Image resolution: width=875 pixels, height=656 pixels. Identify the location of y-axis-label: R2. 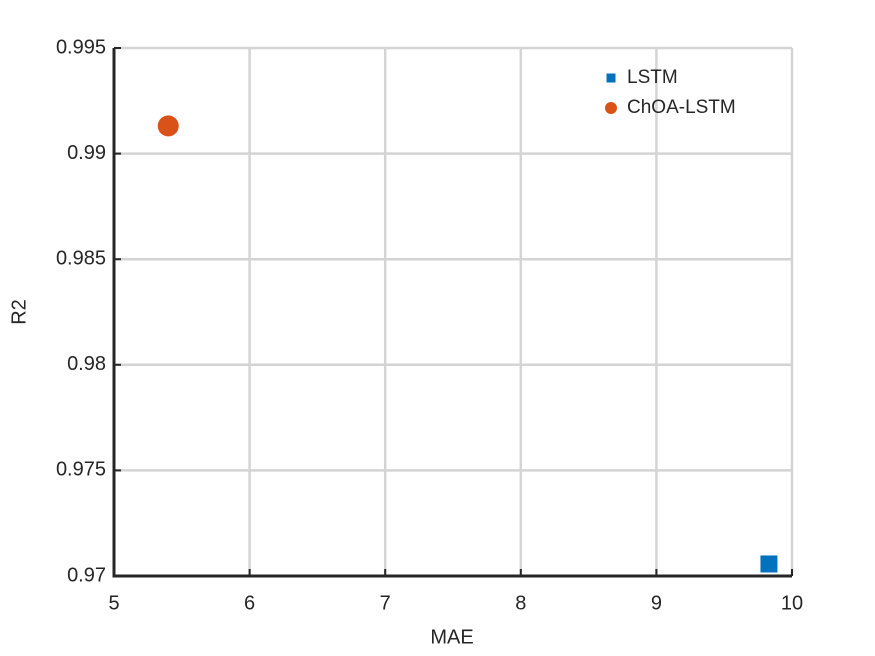
(19, 312).